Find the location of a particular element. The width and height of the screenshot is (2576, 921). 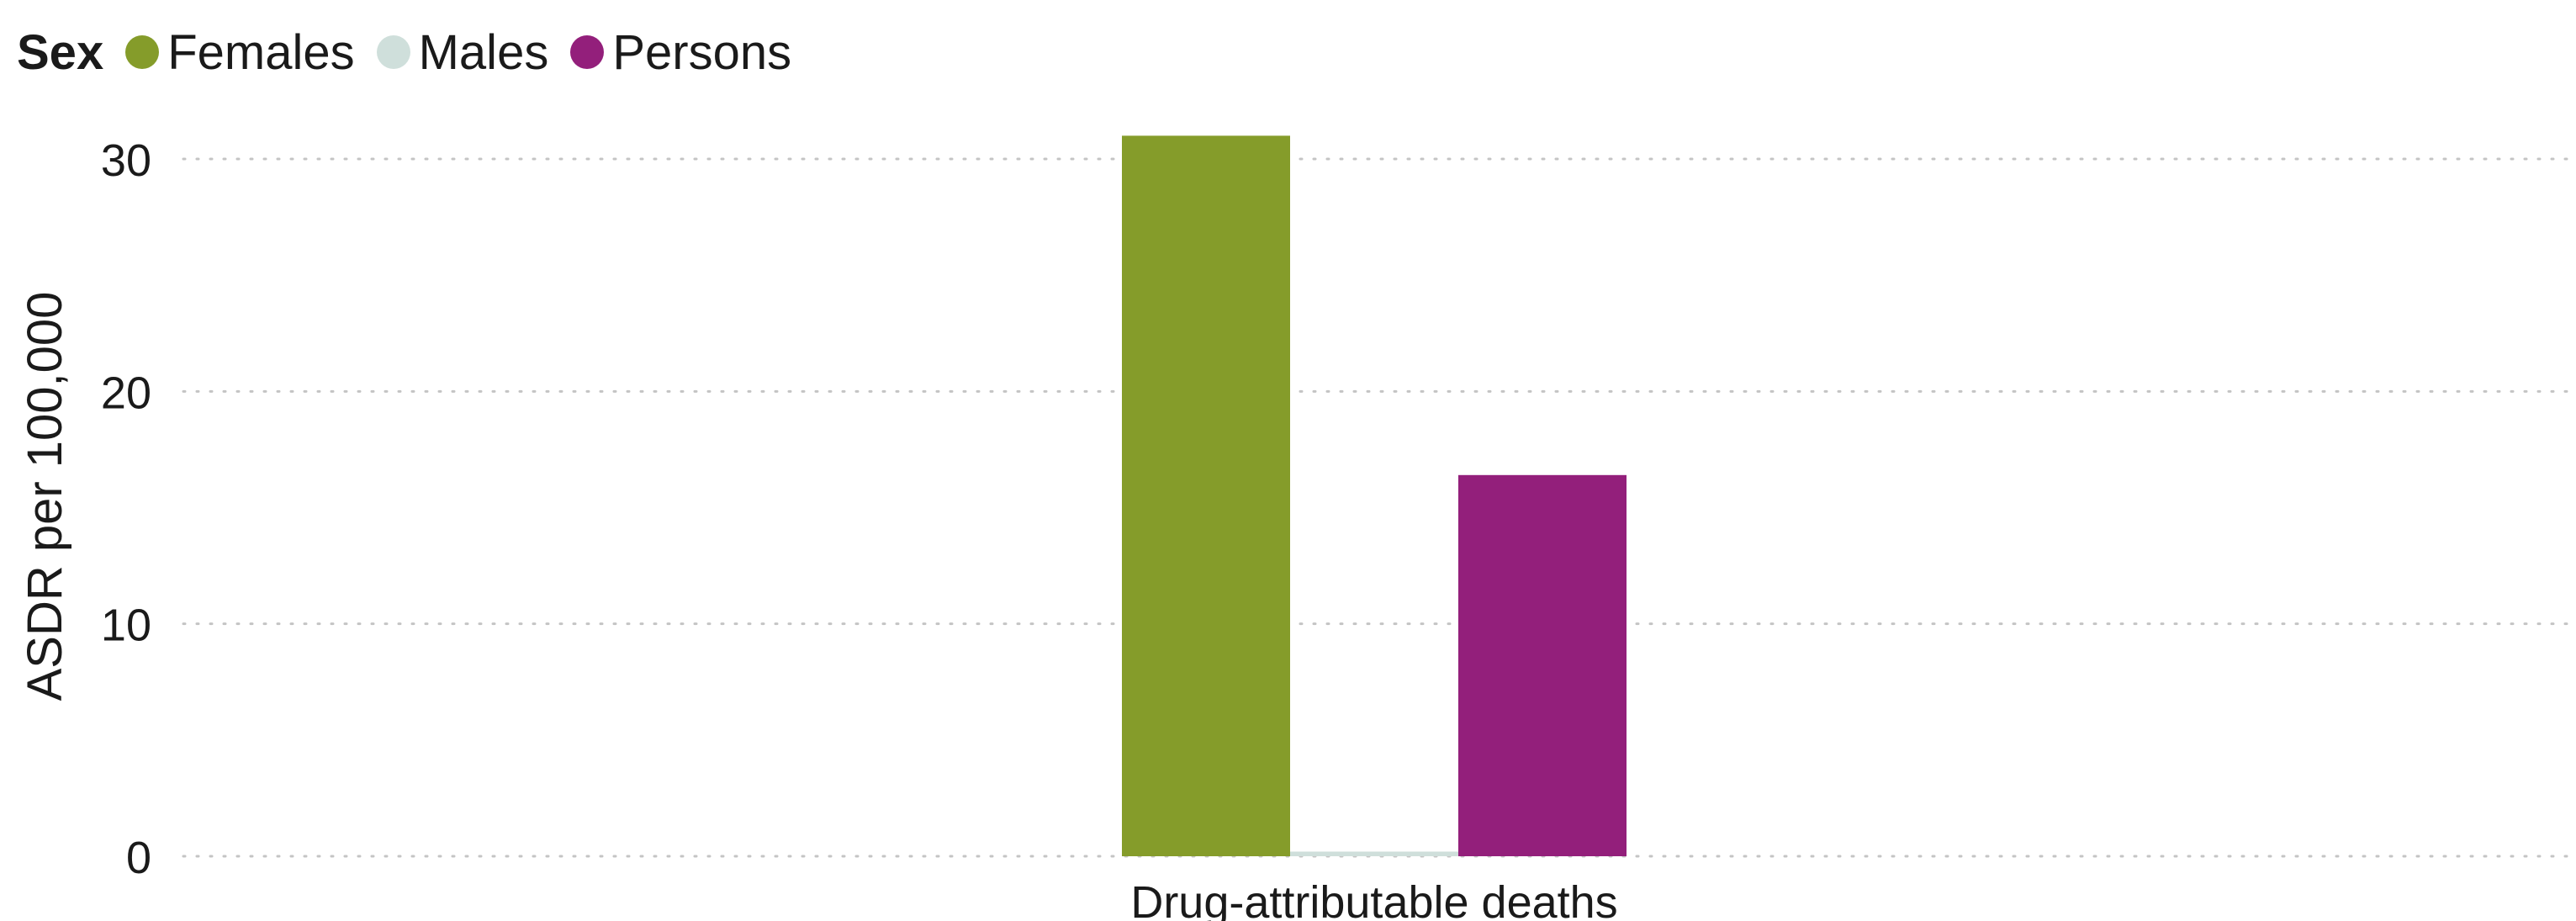

y-tick-label-30: 30 is located at coordinates (126, 161).